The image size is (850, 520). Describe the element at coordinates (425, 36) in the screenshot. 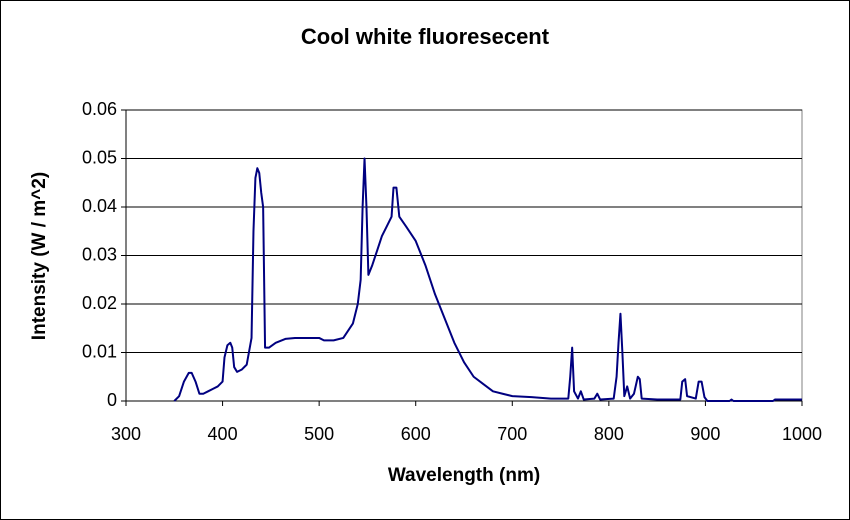

I see `chart-title: Cool white fluoresecent` at that location.